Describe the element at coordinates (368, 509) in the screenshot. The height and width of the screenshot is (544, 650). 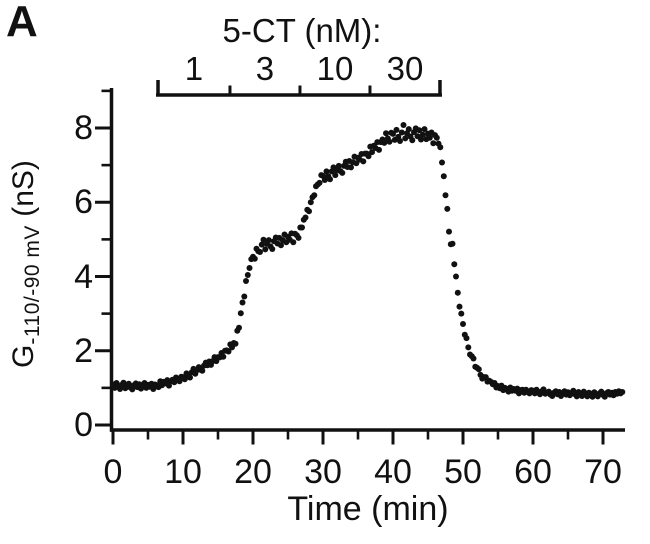
I see `x-axis-title: Time (min)` at that location.